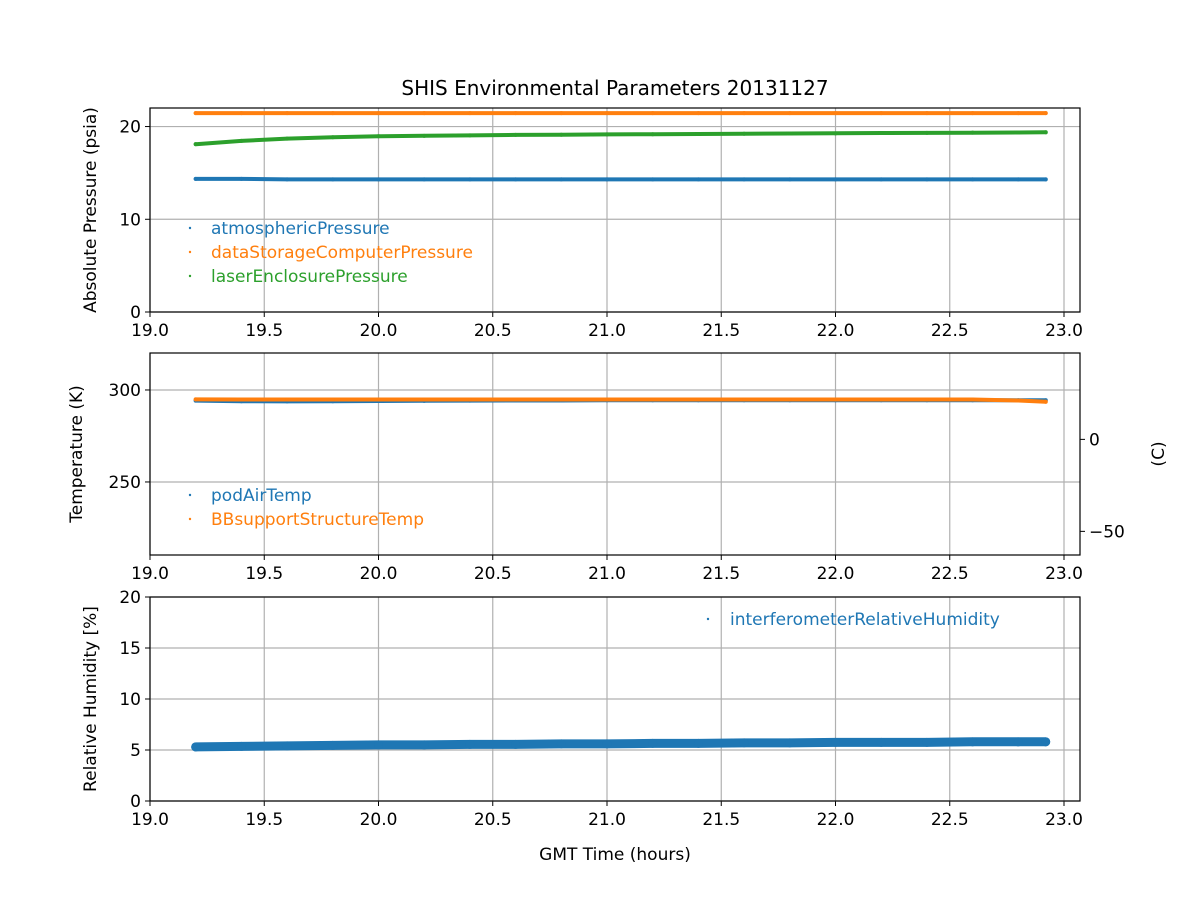 This screenshot has width=1200, height=900. I want to click on series-atmosphericPressure, so click(620, 179).